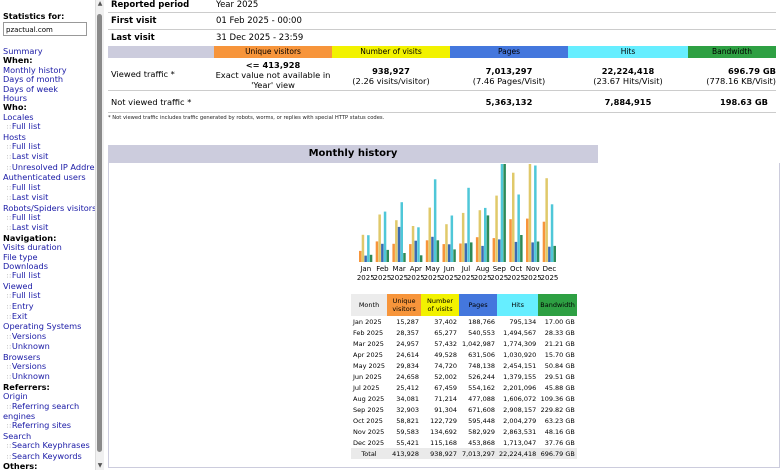  Describe the element at coordinates (47, 51) in the screenshot. I see `nav-link-summary: Summary` at that location.